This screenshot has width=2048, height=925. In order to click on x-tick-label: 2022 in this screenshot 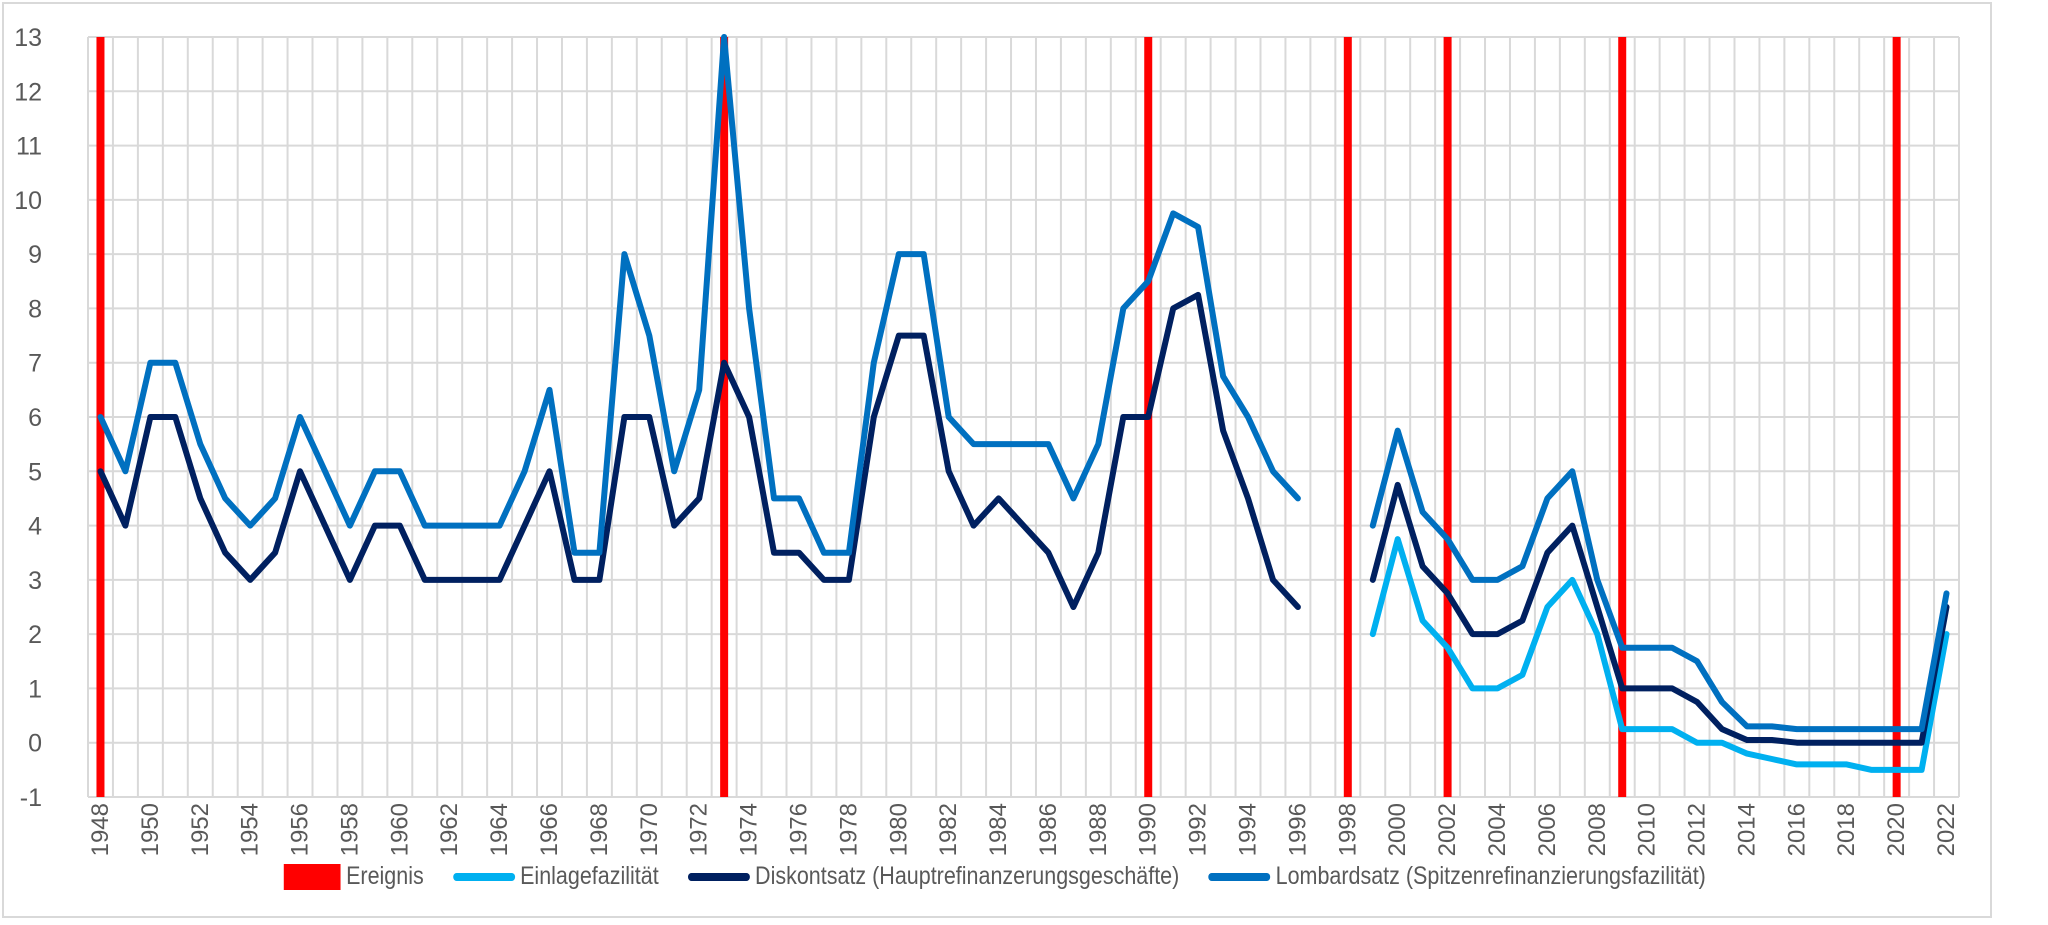, I will do `click(1946, 829)`.